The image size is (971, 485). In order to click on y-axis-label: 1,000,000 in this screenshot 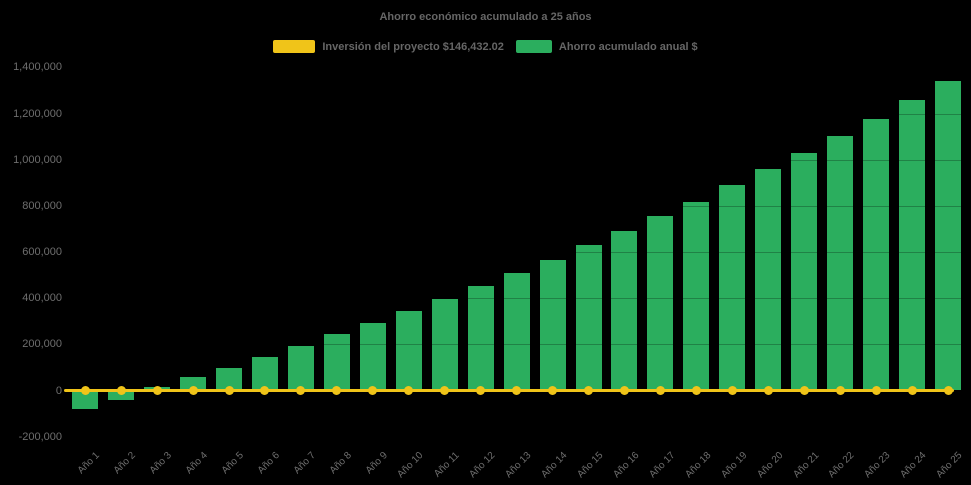, I will do `click(37, 159)`.